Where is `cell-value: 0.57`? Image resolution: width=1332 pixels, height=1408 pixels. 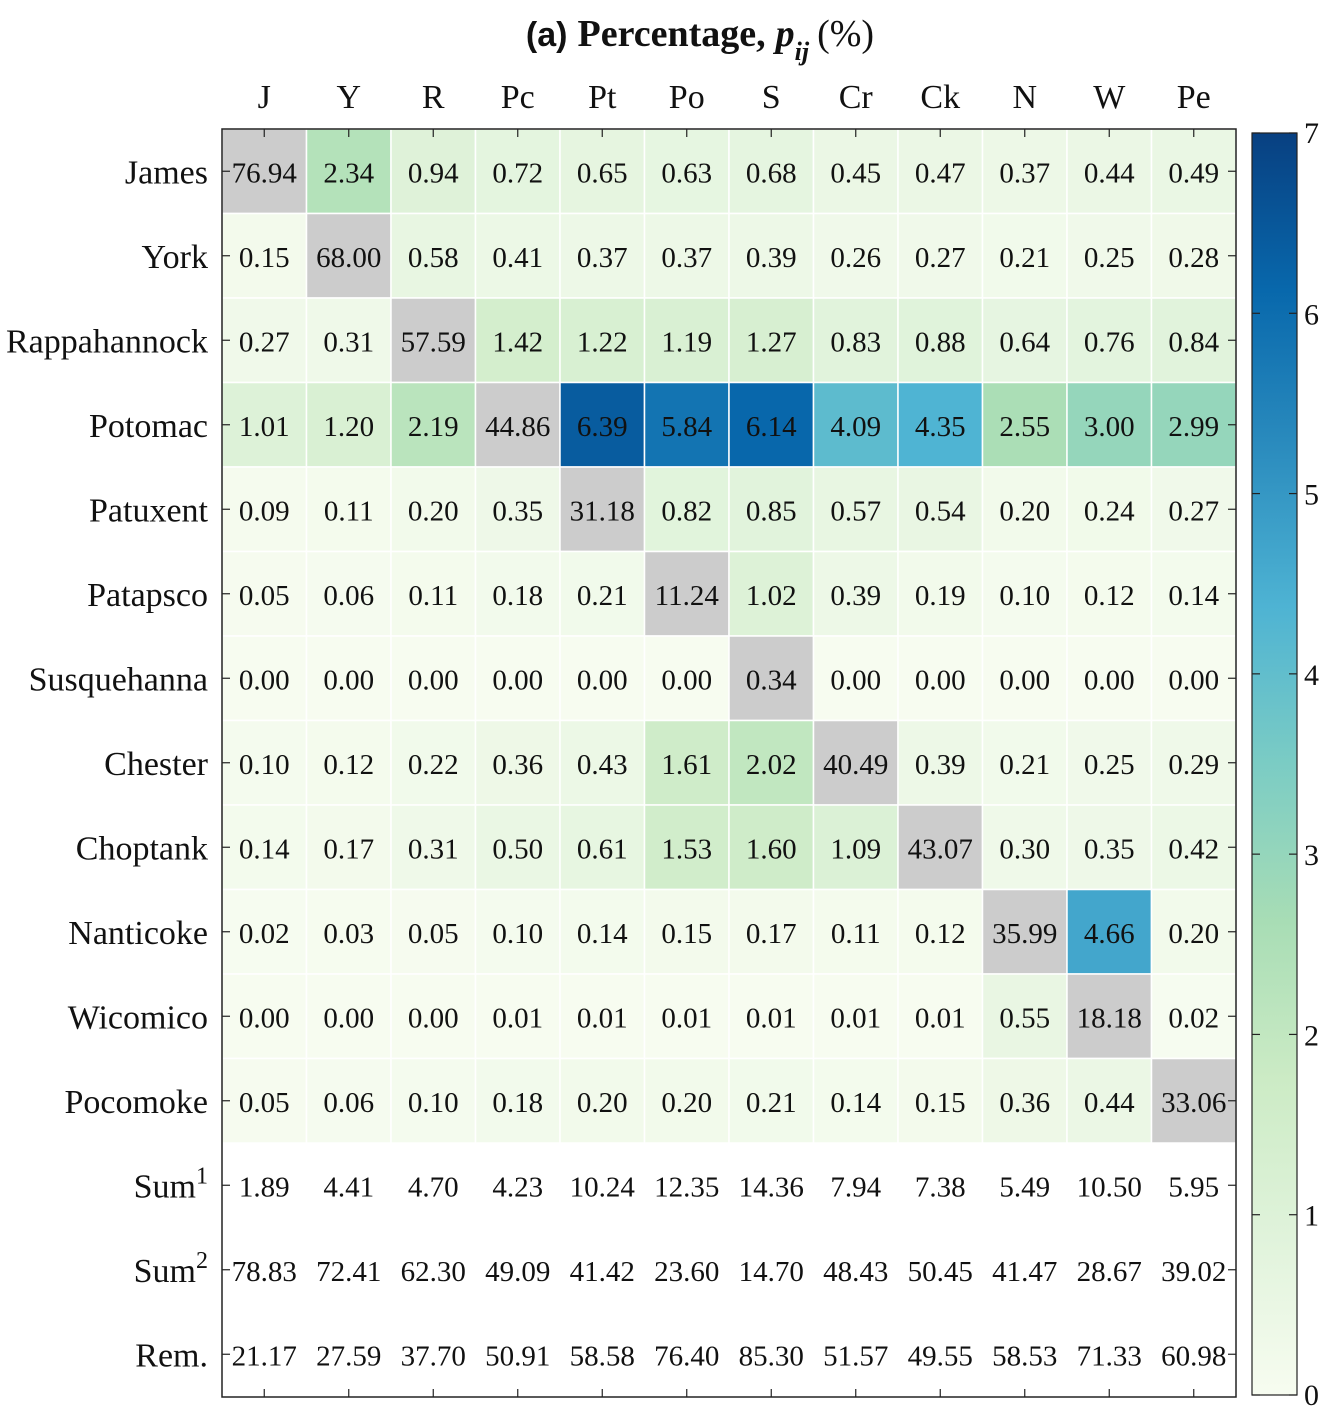 cell-value: 0.57 is located at coordinates (855, 511).